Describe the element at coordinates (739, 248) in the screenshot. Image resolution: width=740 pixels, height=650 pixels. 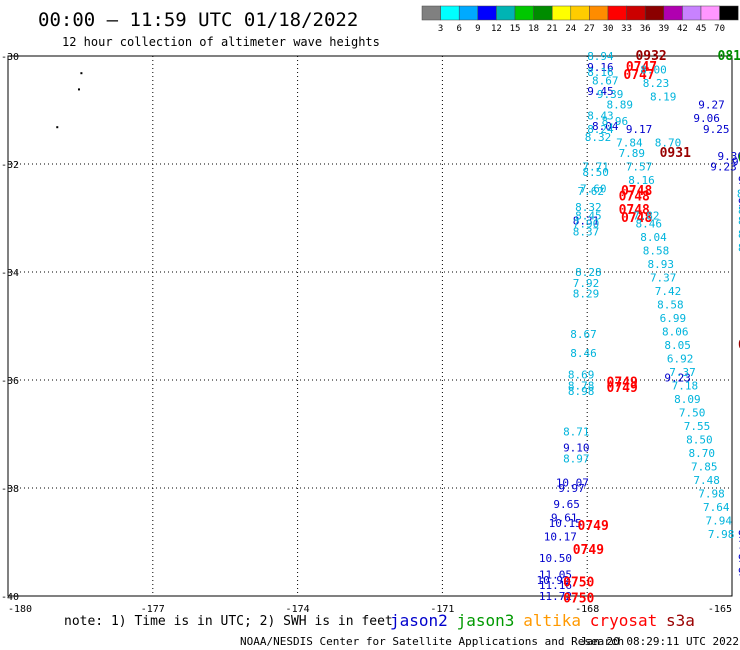
I see `wave-height-label: 8` at that location.